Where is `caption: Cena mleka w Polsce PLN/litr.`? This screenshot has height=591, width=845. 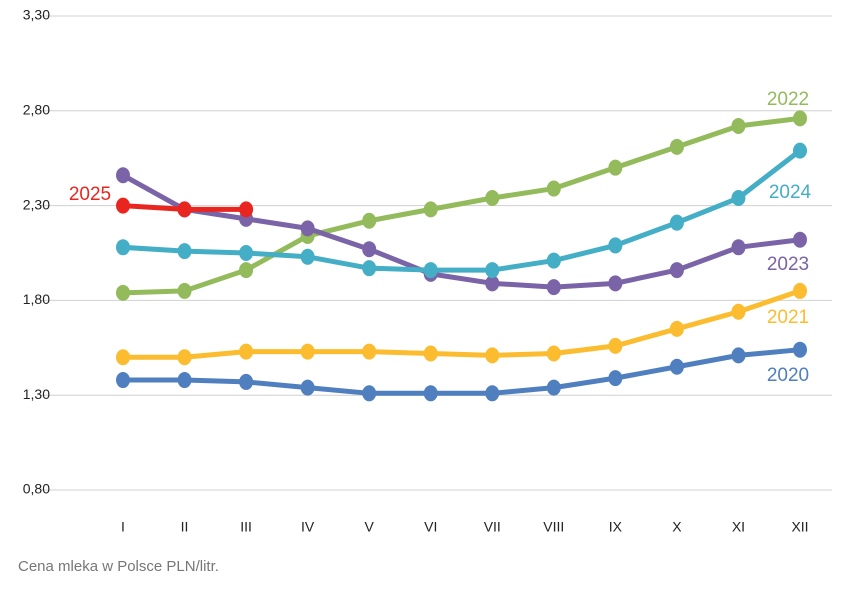
caption: Cena mleka w Polsce PLN/litr. is located at coordinates (118, 566).